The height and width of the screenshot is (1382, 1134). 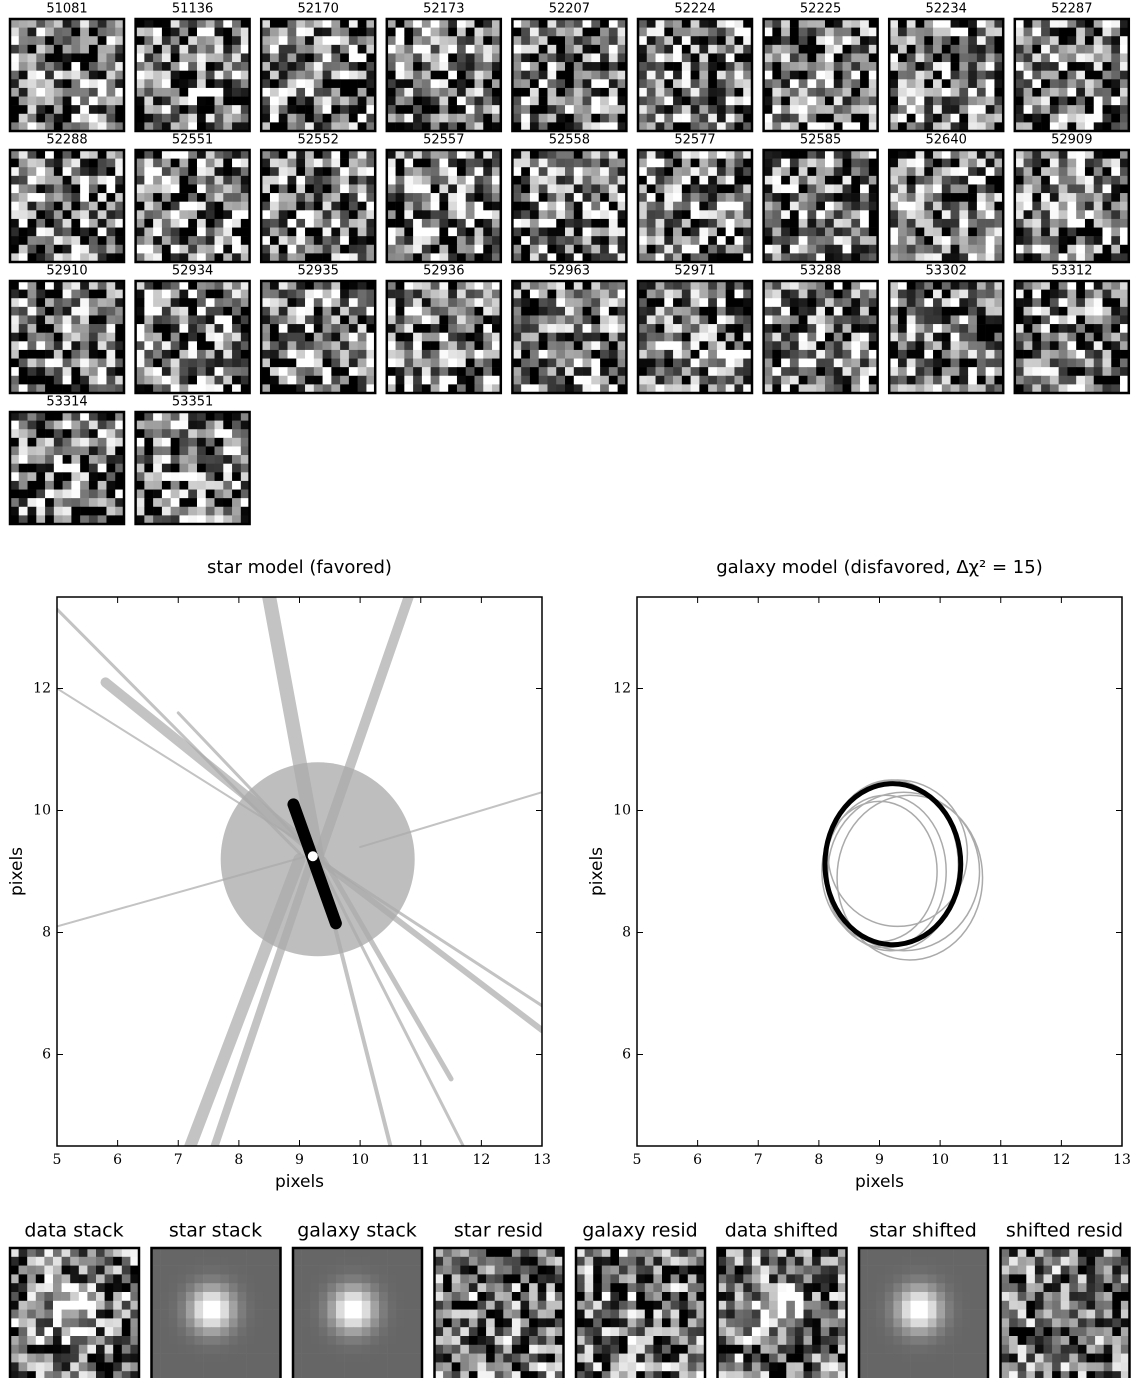 What do you see at coordinates (821, 206) in the screenshot?
I see `image-stamp` at bounding box center [821, 206].